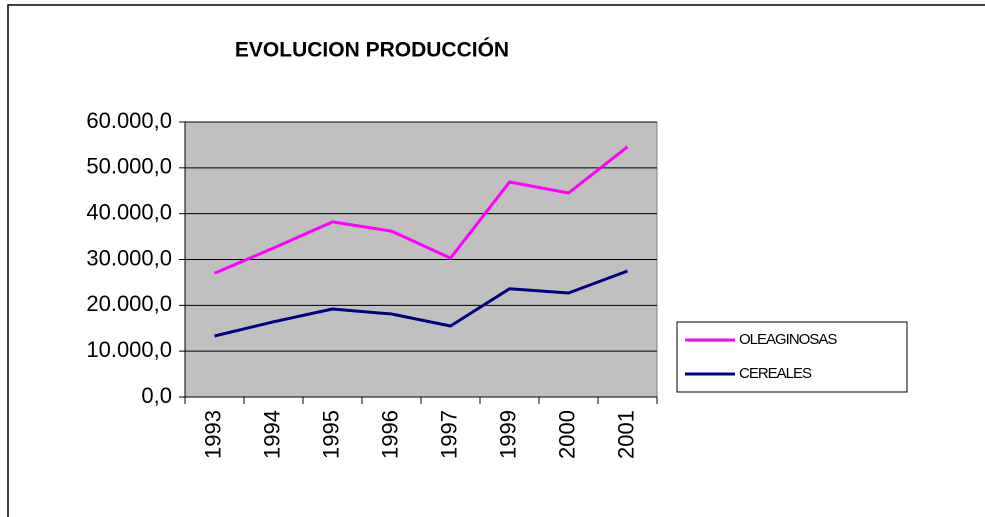  What do you see at coordinates (129, 166) in the screenshot?
I see `y-tick-label: 50.000,0` at bounding box center [129, 166].